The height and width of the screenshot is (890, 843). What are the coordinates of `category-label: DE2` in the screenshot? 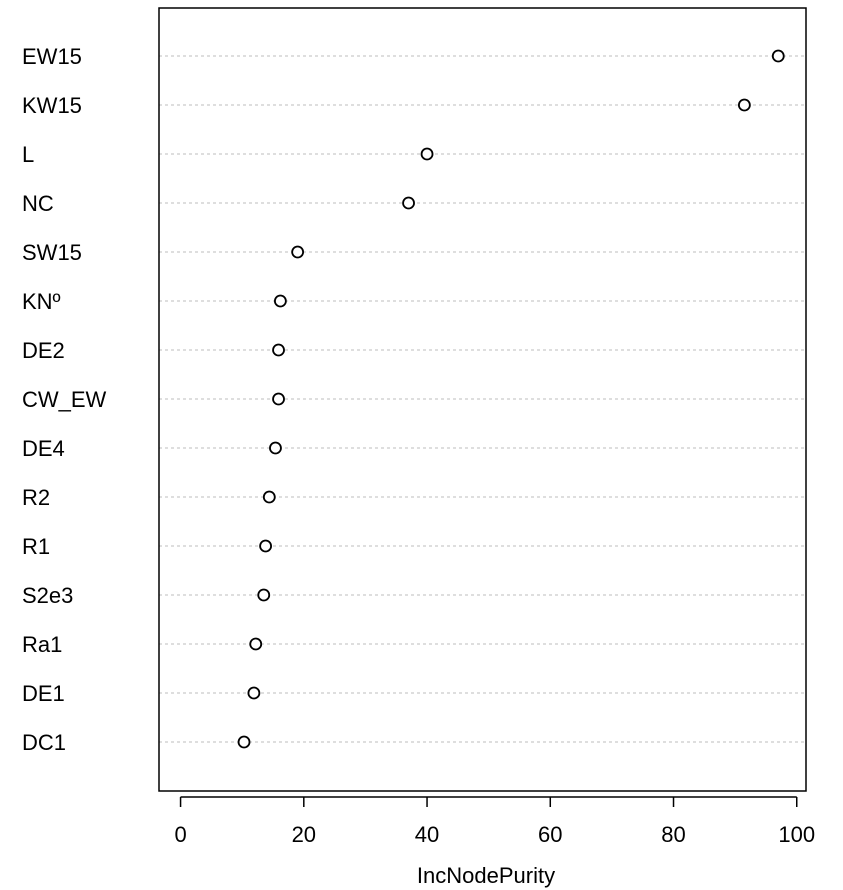 It's located at (43, 350).